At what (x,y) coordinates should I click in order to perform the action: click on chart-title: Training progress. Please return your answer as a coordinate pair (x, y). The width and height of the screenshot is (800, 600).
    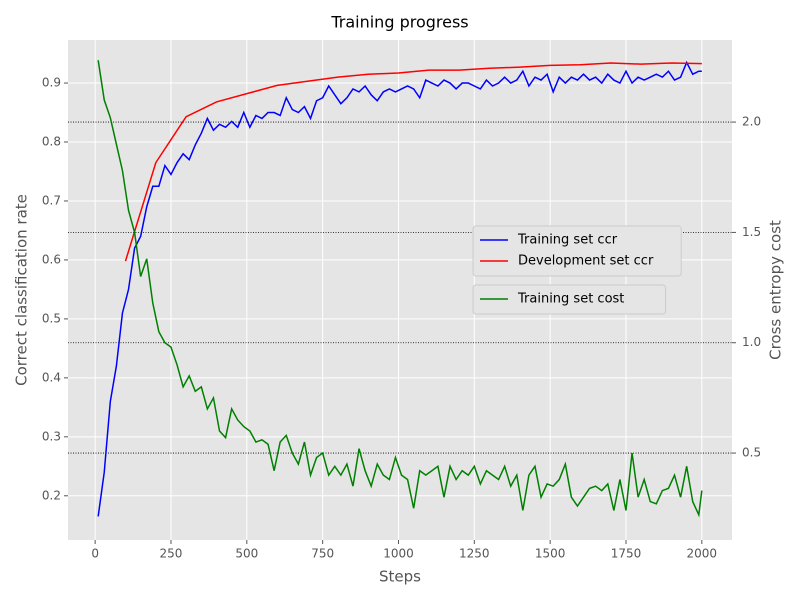
    Looking at the image, I should click on (399, 22).